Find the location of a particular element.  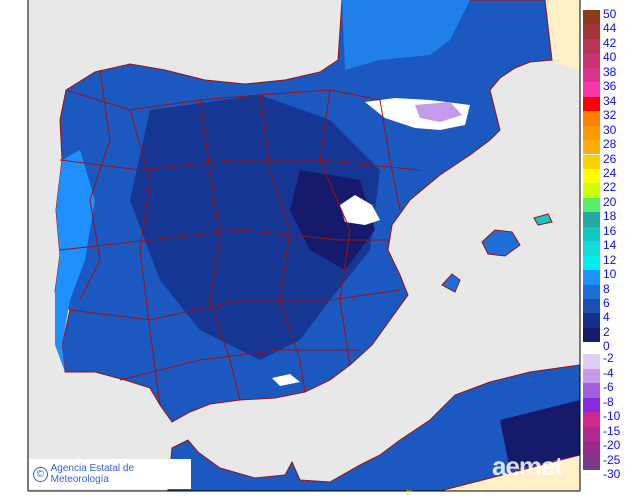

legend-label: 24 is located at coordinates (610, 172).